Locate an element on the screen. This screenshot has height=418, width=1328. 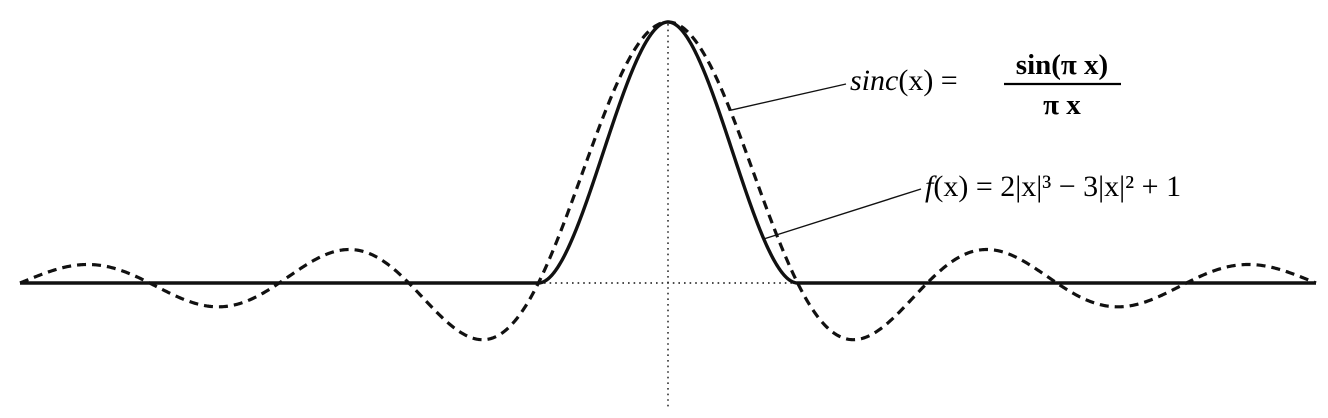
cubic-label: f(x) = 2|x|³ − 3|x|² + 1 is located at coordinates (1053, 186).